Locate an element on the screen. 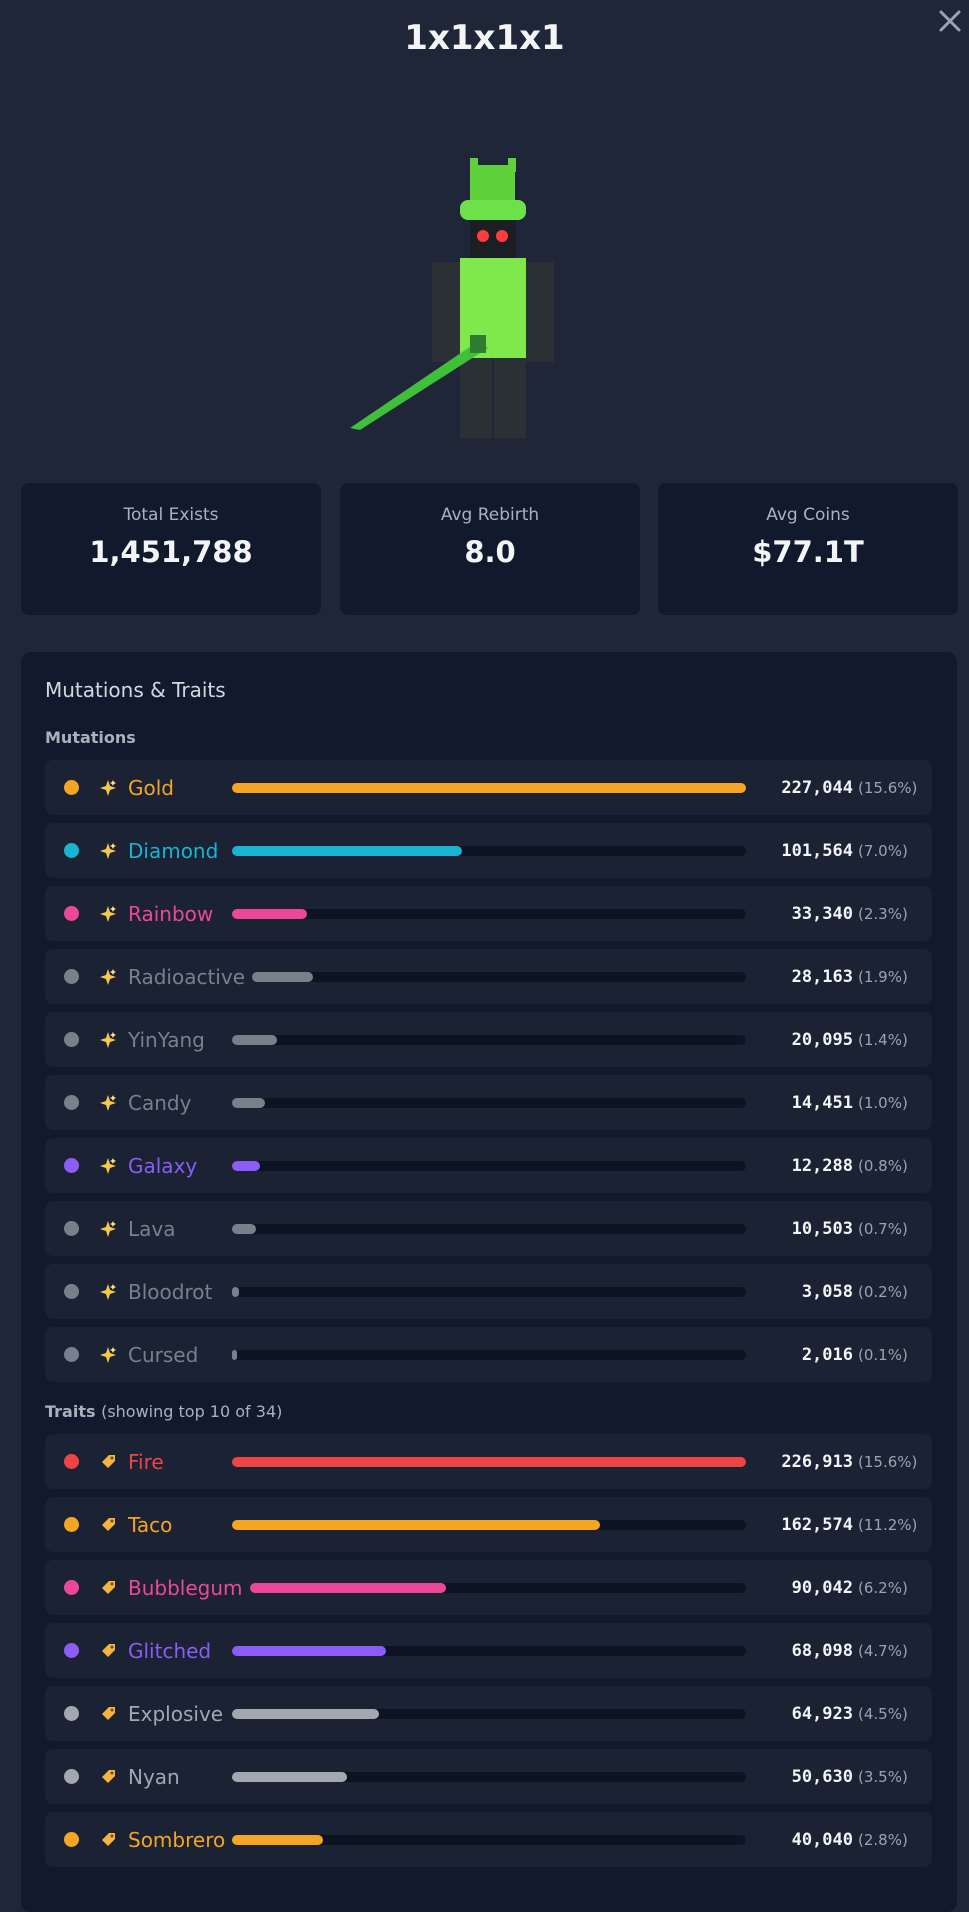 The width and height of the screenshot is (969, 1912). share: (0.7%) is located at coordinates (883, 1228).